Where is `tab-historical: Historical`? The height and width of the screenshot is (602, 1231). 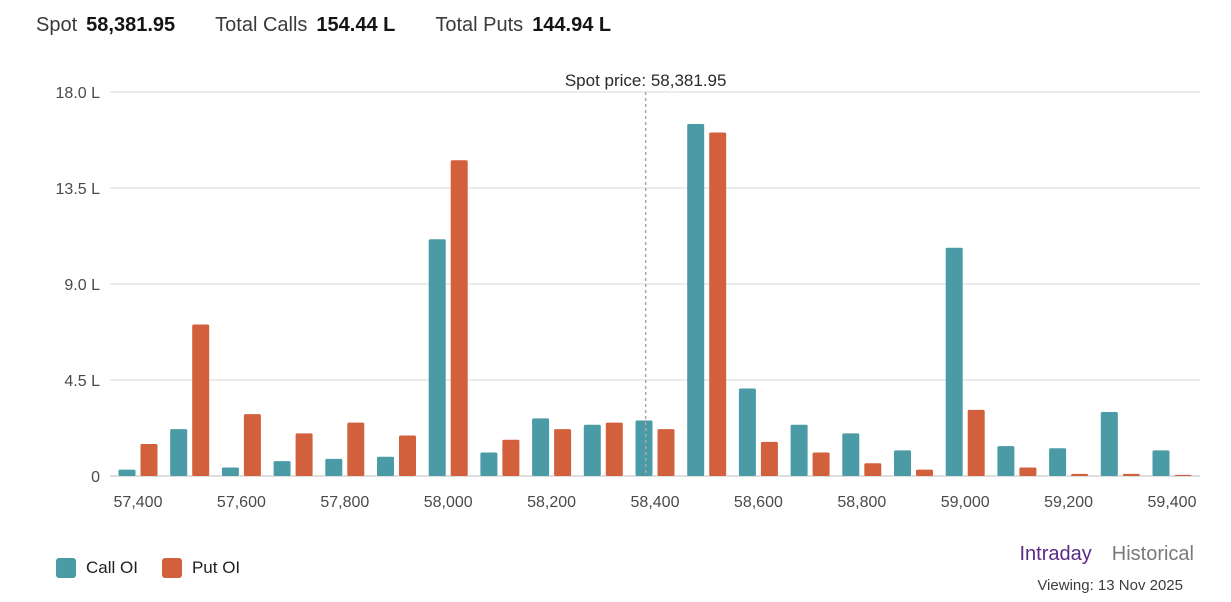
tab-historical: Historical is located at coordinates (1152, 554).